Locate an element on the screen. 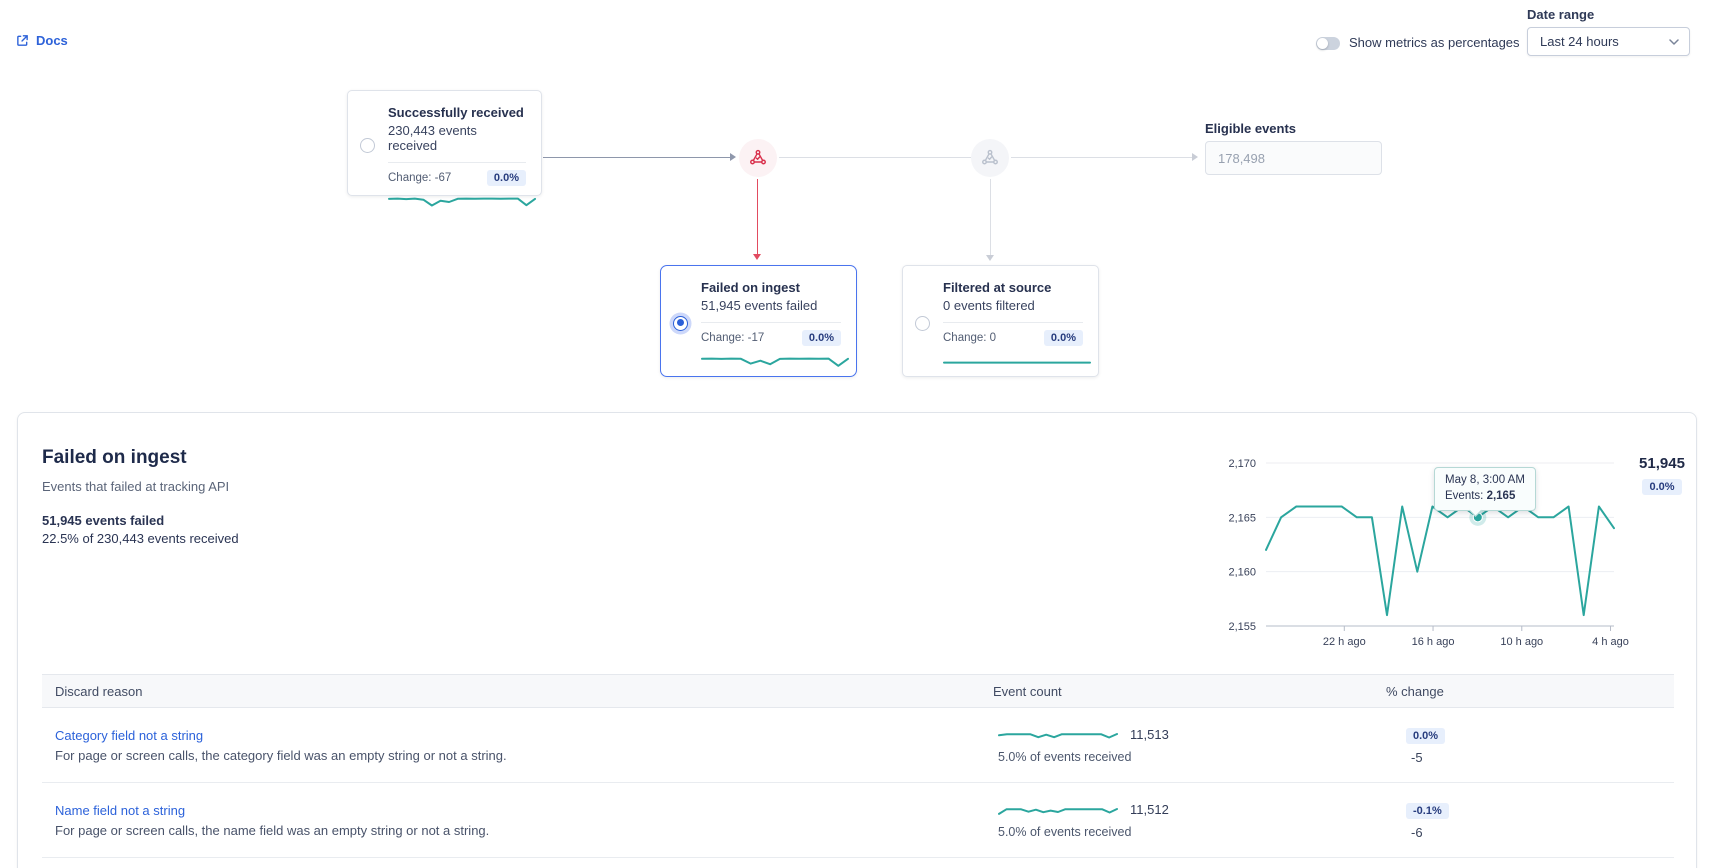 The image size is (1711, 868). svg-text: 2,160 is located at coordinates (1242, 573).